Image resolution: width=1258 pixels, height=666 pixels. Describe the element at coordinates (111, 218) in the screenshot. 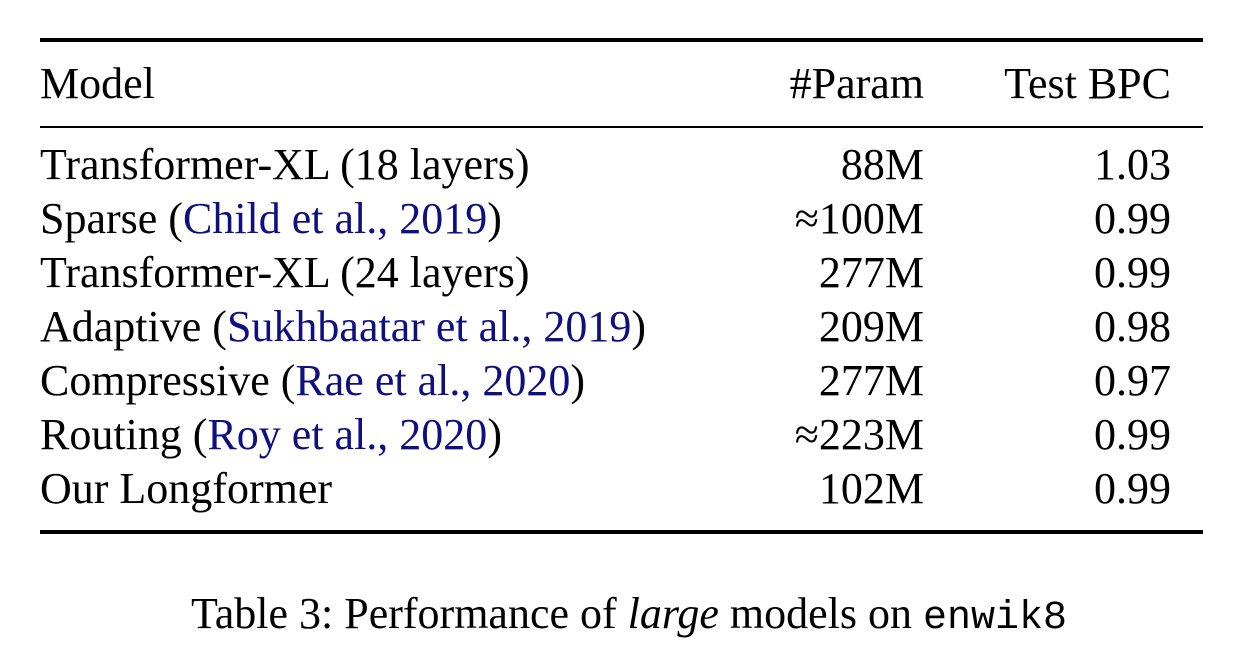

I see `model-name: Sparse (` at that location.